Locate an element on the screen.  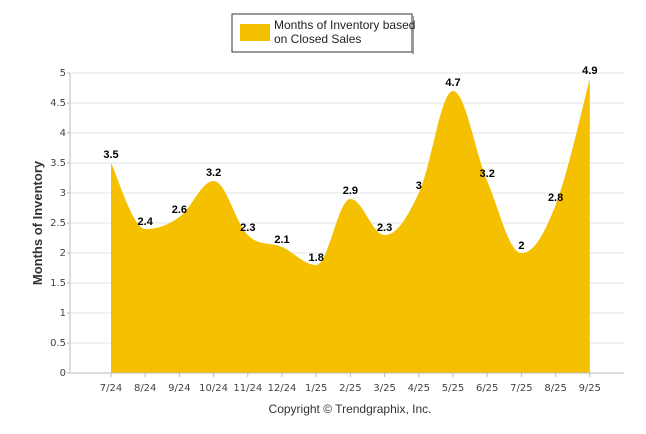
x-tick-label: 4/25 is located at coordinates (419, 388).